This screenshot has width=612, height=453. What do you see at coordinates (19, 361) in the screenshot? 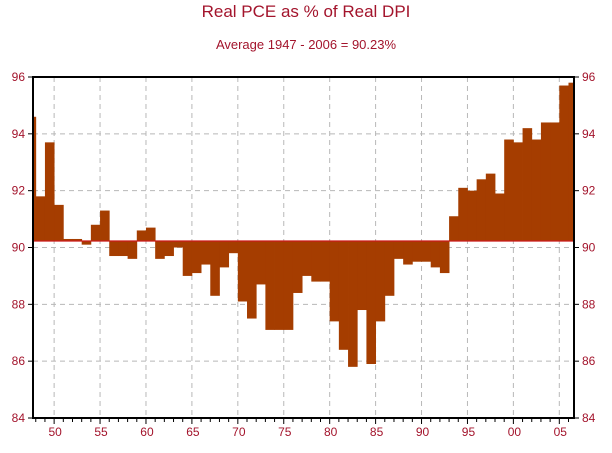
I see `y-tick-label-left: 86` at bounding box center [19, 361].